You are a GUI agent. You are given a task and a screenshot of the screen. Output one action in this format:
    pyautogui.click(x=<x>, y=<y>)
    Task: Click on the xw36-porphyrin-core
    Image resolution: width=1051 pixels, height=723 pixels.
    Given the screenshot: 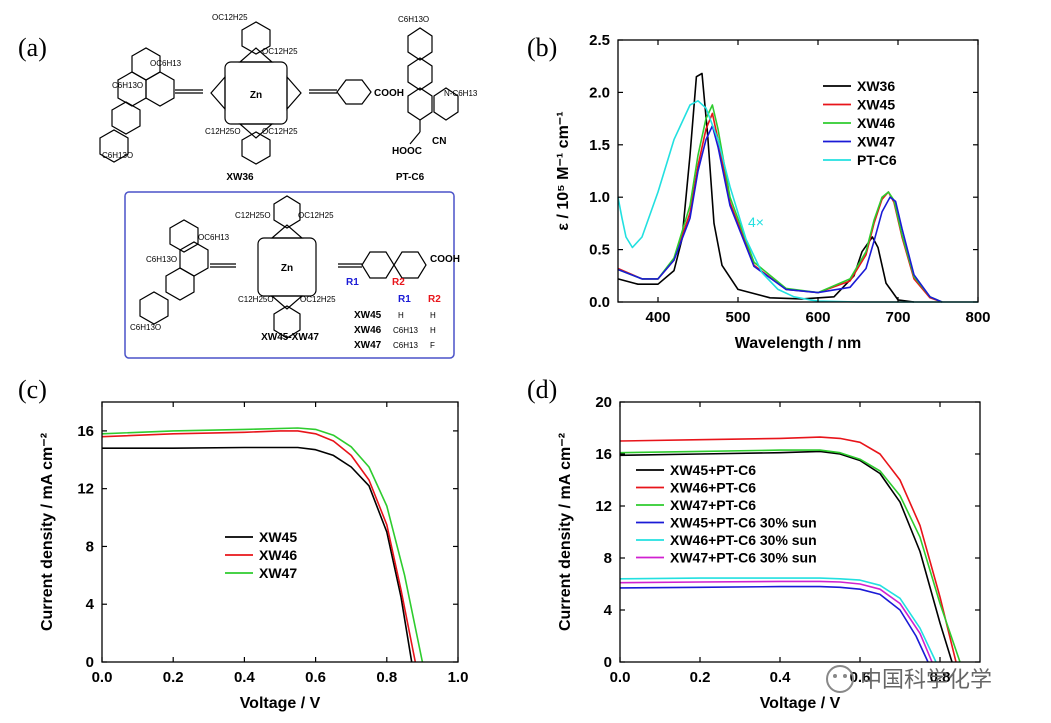 What is the action you would take?
    pyautogui.click(x=235, y=93)
    